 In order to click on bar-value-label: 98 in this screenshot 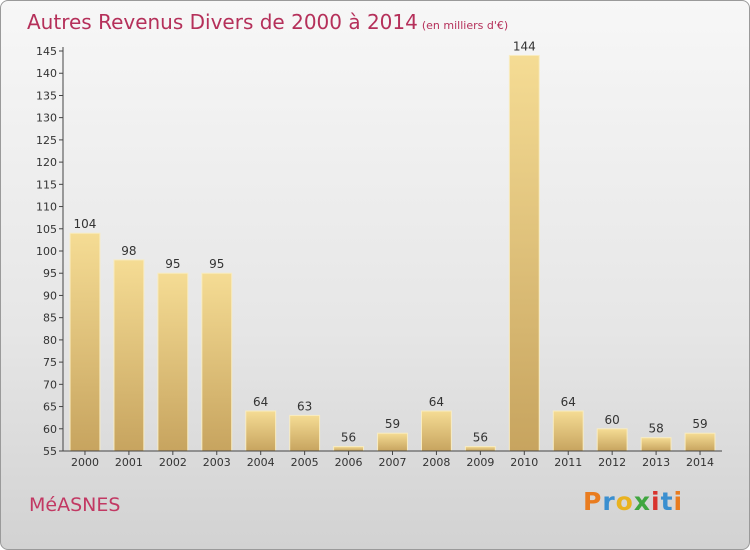, I will do `click(128, 251)`.